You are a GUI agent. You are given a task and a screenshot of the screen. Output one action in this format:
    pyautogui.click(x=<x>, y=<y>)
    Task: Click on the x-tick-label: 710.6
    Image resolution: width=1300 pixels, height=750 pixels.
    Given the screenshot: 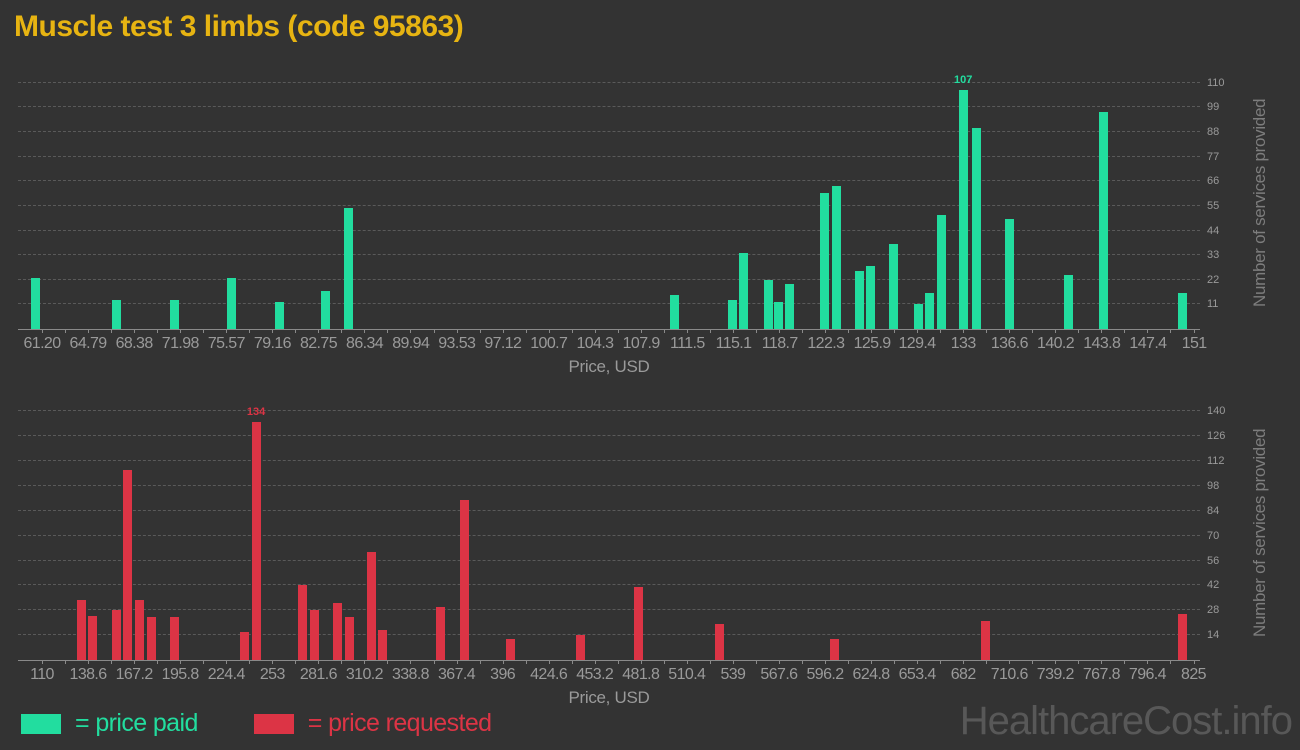 What is the action you would take?
    pyautogui.click(x=1009, y=674)
    